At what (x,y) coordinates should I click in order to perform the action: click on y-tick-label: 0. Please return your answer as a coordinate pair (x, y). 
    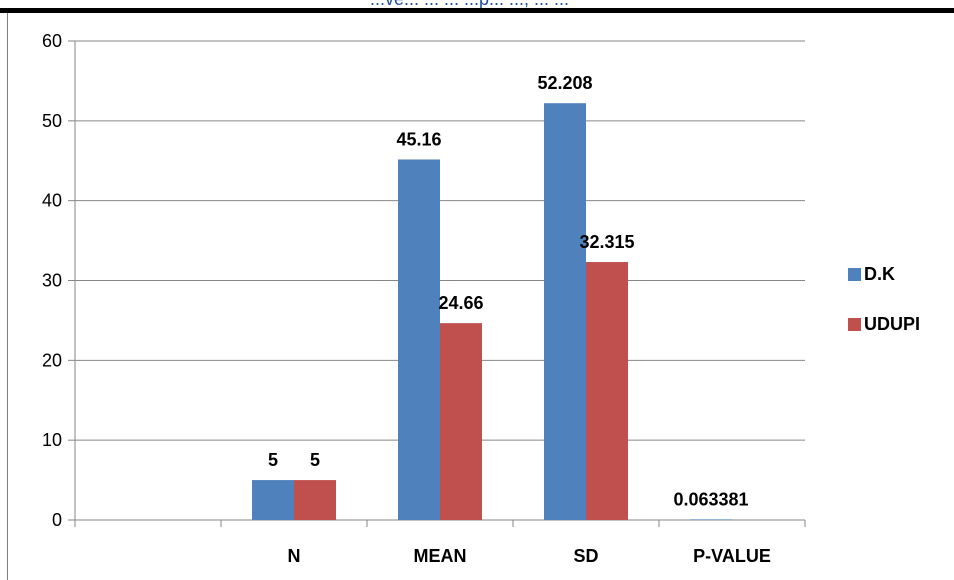
    Looking at the image, I should click on (57, 520).